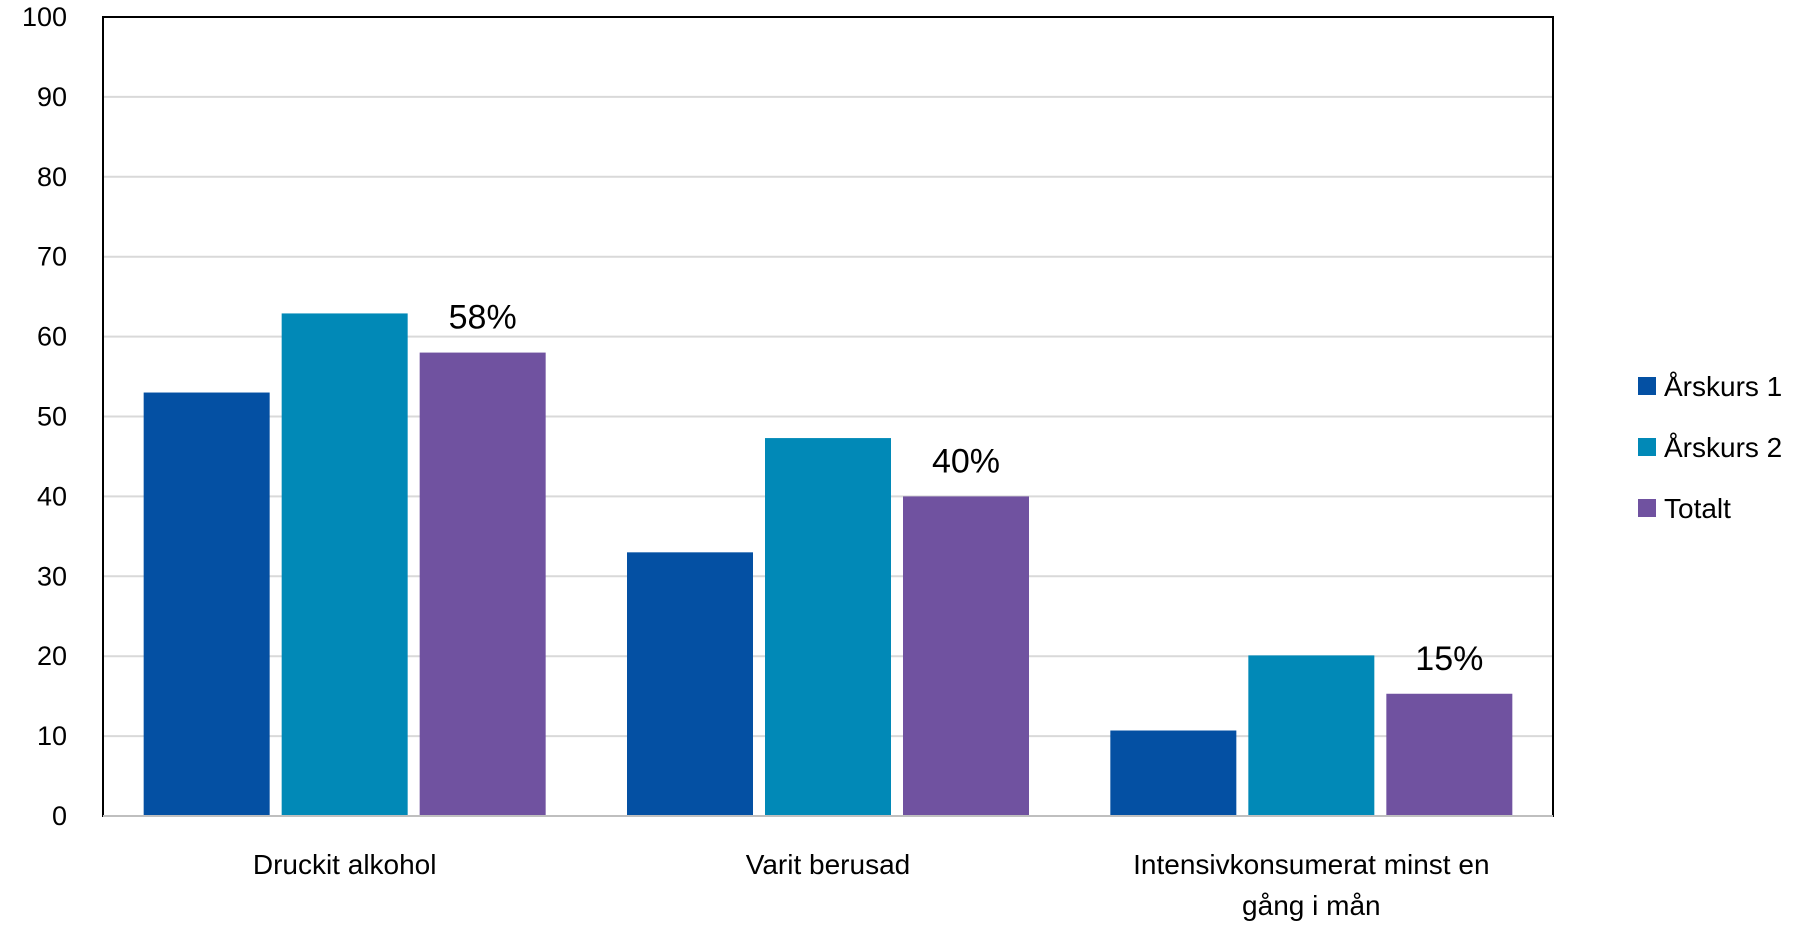 The height and width of the screenshot is (928, 1809). What do you see at coordinates (44, 17) in the screenshot?
I see `y-tick-label: 100` at bounding box center [44, 17].